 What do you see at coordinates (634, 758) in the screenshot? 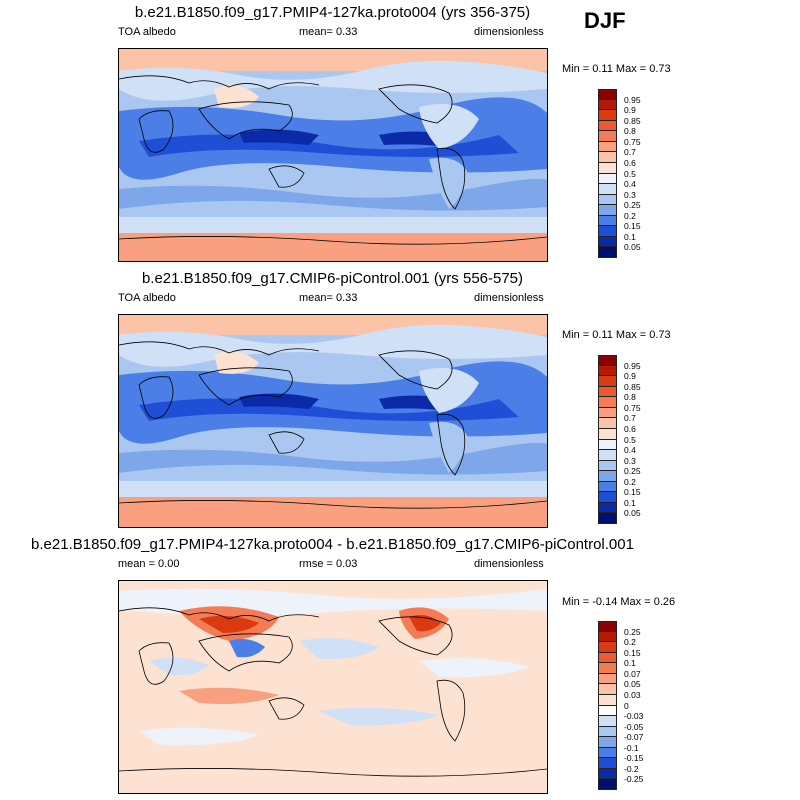
I see `panel-3-colorbar-label: -0.15` at bounding box center [634, 758].